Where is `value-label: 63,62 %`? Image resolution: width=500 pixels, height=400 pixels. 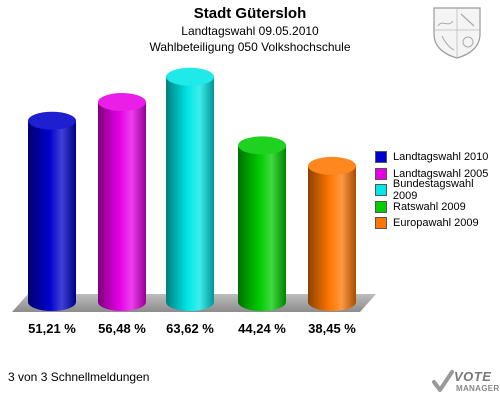 value-label: 63,62 % is located at coordinates (190, 328).